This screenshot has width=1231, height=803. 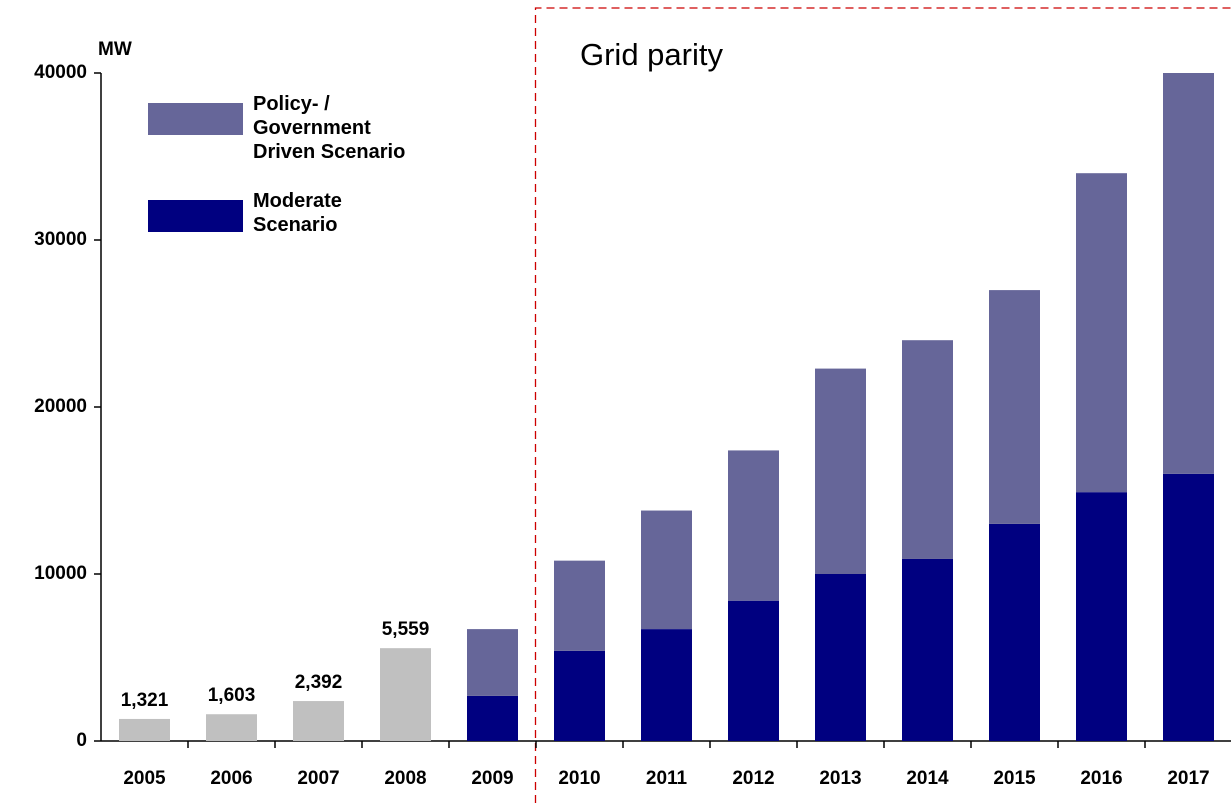 What do you see at coordinates (329, 128) in the screenshot?
I see `legend-label: Policy- / Government Driven Scenario` at bounding box center [329, 128].